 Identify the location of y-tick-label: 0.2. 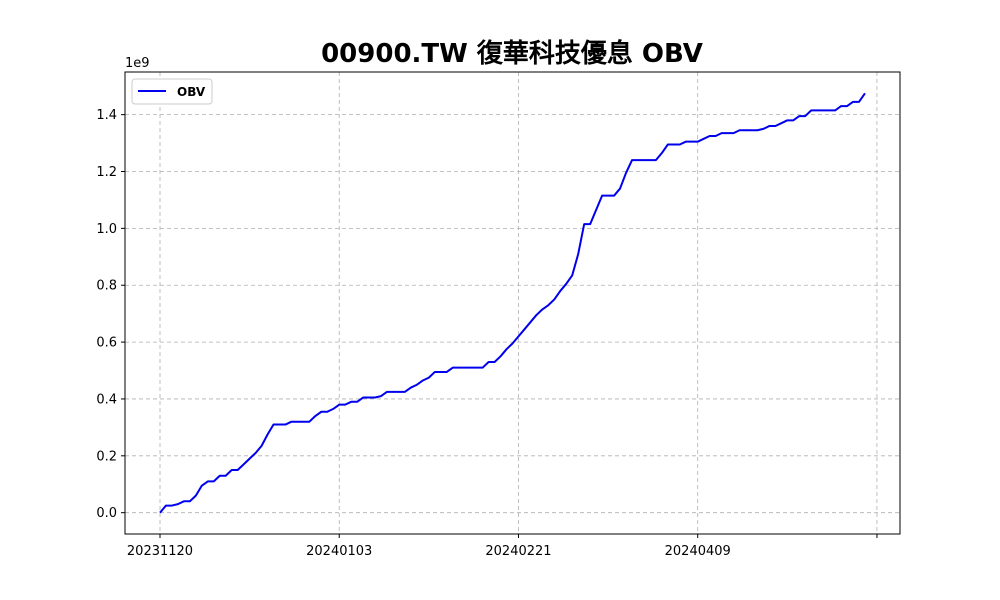
(106, 456).